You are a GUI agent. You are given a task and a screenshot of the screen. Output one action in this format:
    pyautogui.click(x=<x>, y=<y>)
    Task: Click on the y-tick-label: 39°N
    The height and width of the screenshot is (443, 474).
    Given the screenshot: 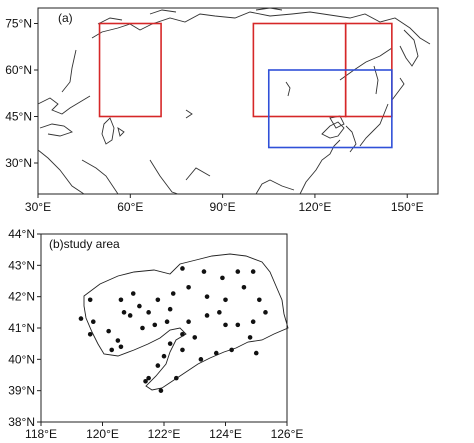 What is the action you would take?
    pyautogui.click(x=21, y=391)
    